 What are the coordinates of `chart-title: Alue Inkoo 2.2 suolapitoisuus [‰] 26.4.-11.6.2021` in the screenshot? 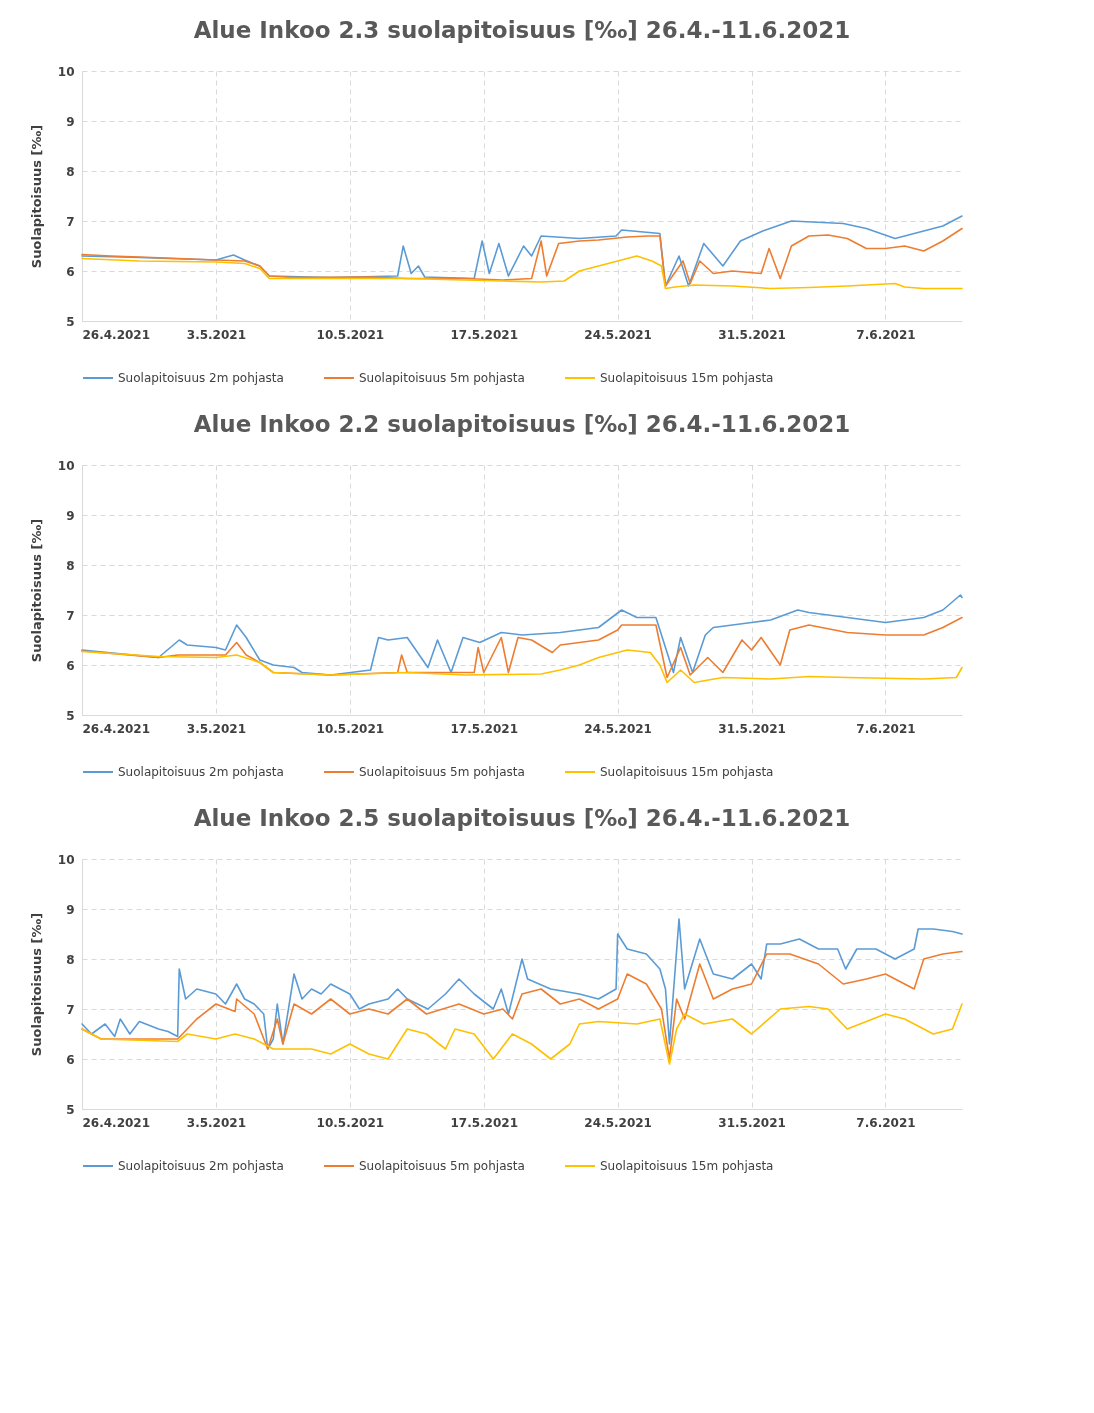 It's located at (522, 424).